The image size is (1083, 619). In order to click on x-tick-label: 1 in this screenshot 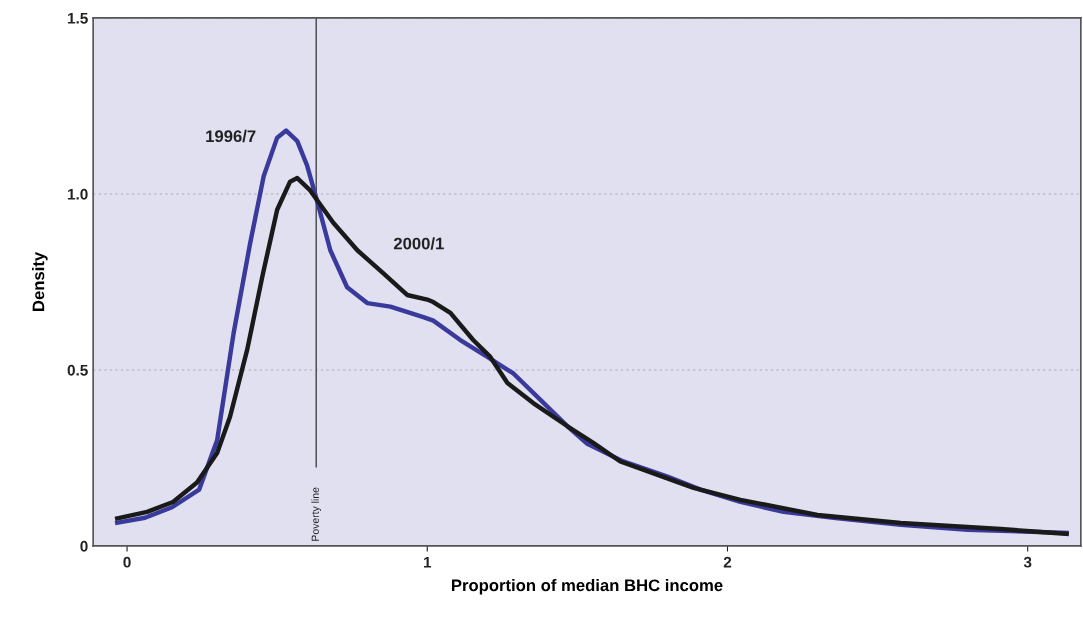, I will do `click(427, 562)`.